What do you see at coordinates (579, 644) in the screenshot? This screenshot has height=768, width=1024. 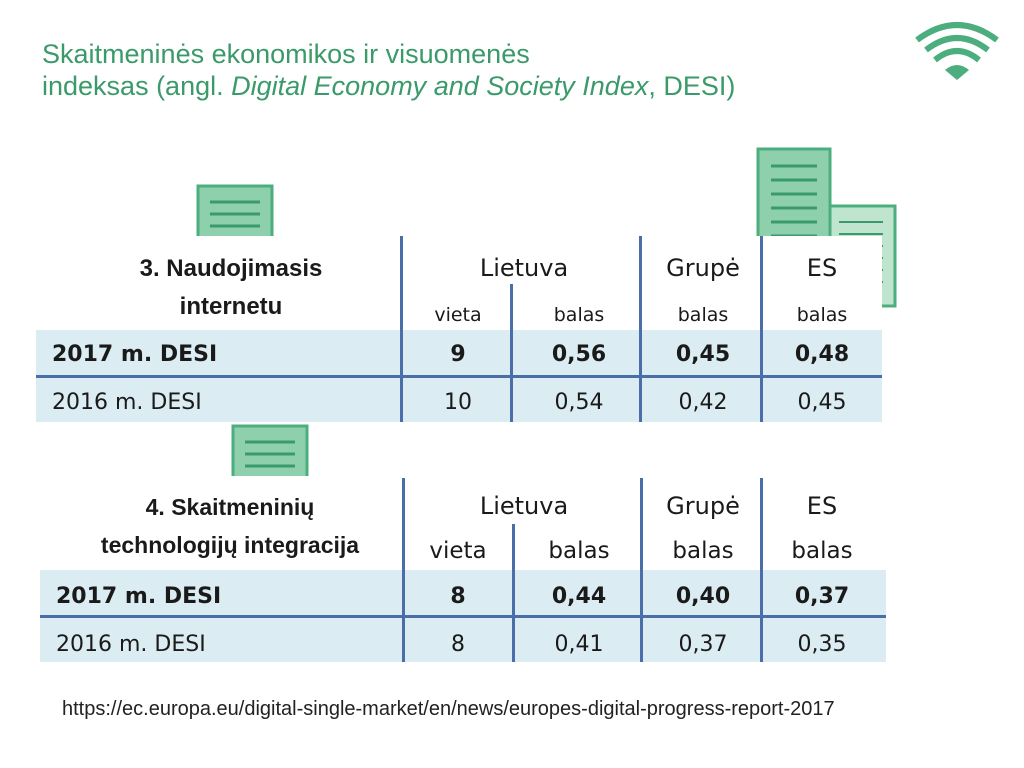 I see `cell-lt-balas: 0,41` at bounding box center [579, 644].